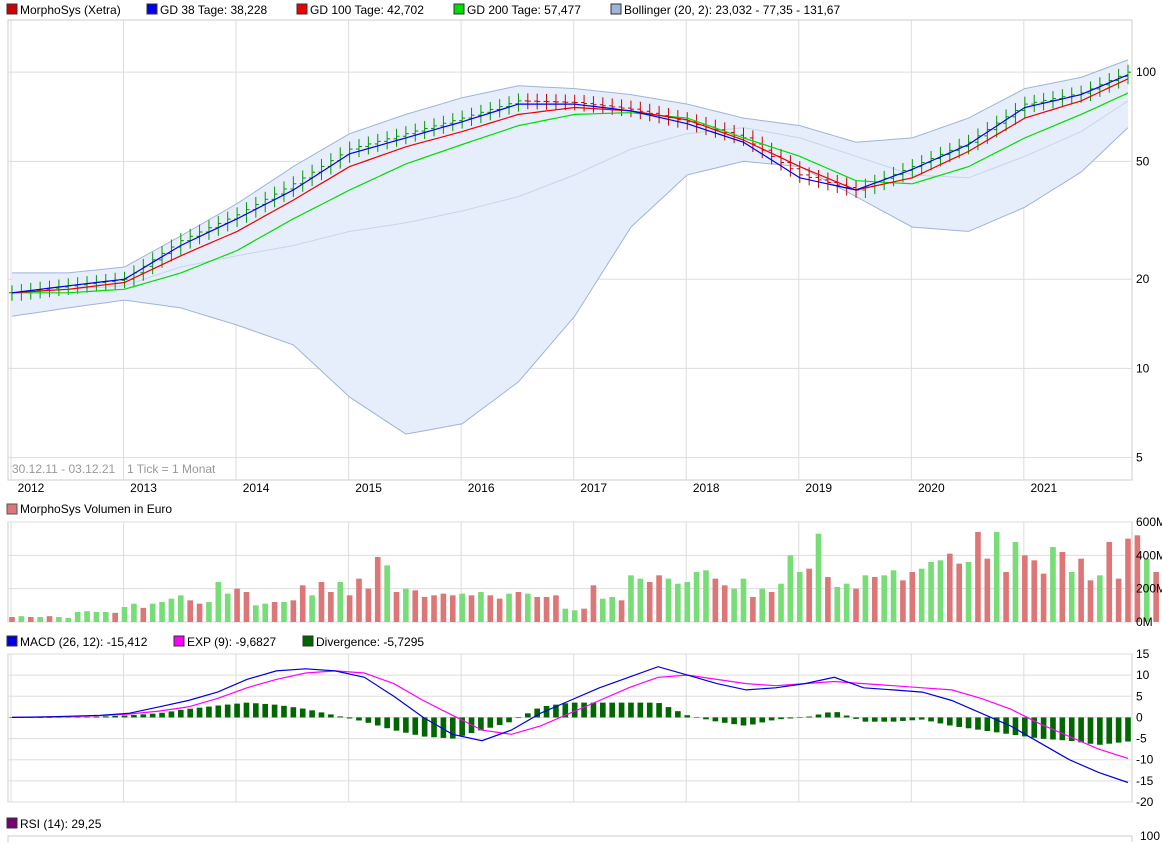  I want to click on x-tick-label: 2017, so click(593, 488).